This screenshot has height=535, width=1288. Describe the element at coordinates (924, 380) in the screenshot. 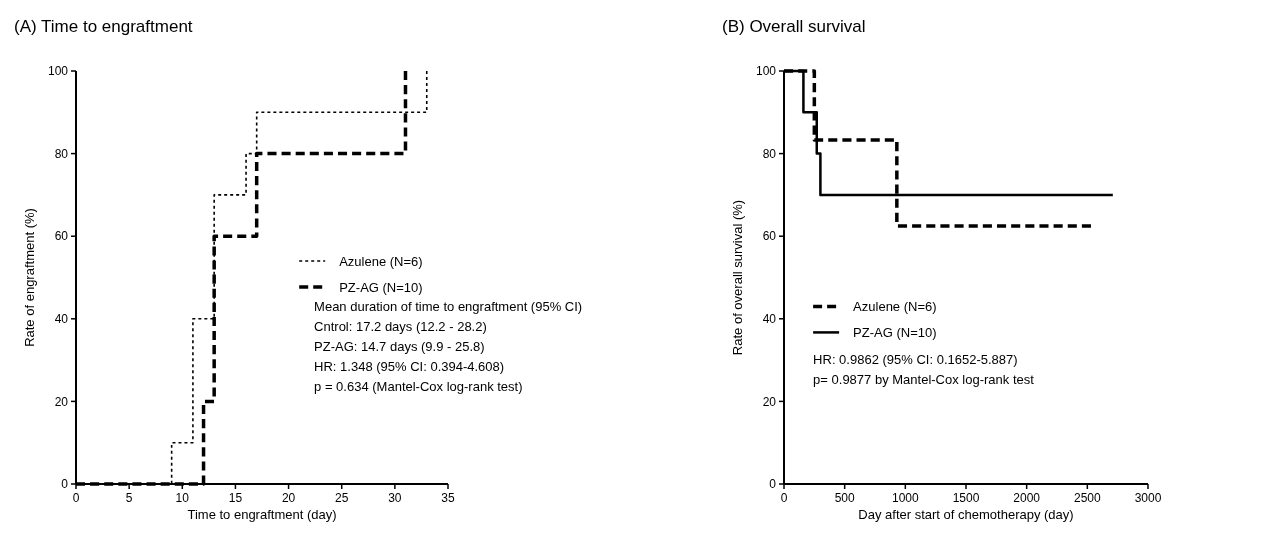

I see `annotation: p= 0.9877 by Mantel-Cox log-rank test` at that location.